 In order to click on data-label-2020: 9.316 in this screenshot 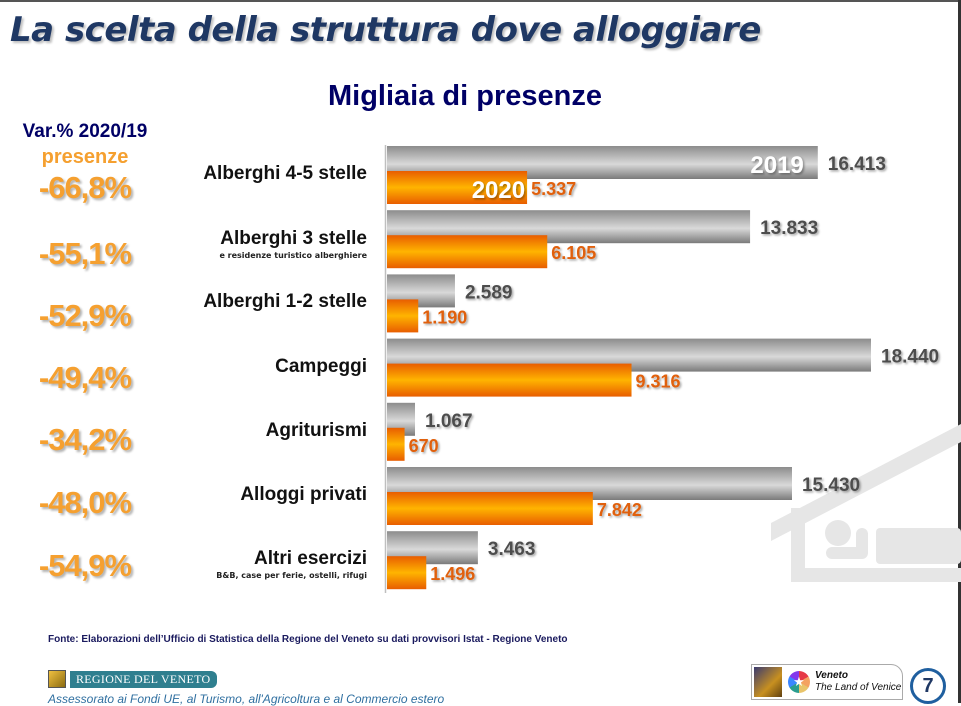, I will do `click(658, 382)`.